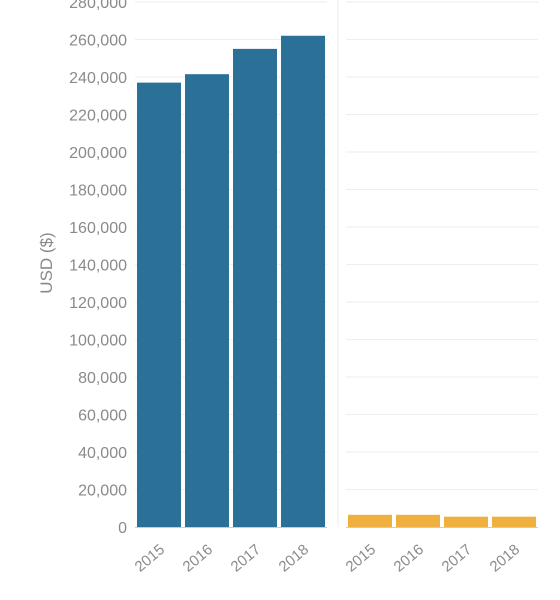 The width and height of the screenshot is (560, 600). Describe the element at coordinates (102, 491) in the screenshot. I see `y-tick-label: 20,000` at that location.